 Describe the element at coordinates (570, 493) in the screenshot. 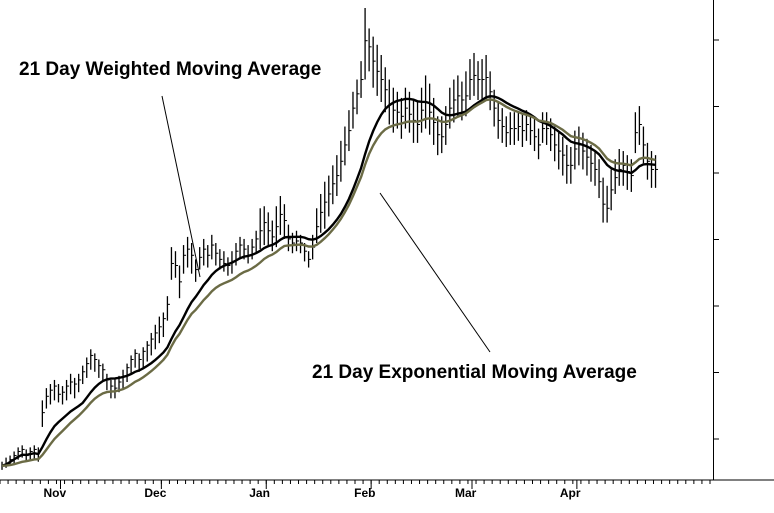

I see `x-tick-label: Apr` at that location.